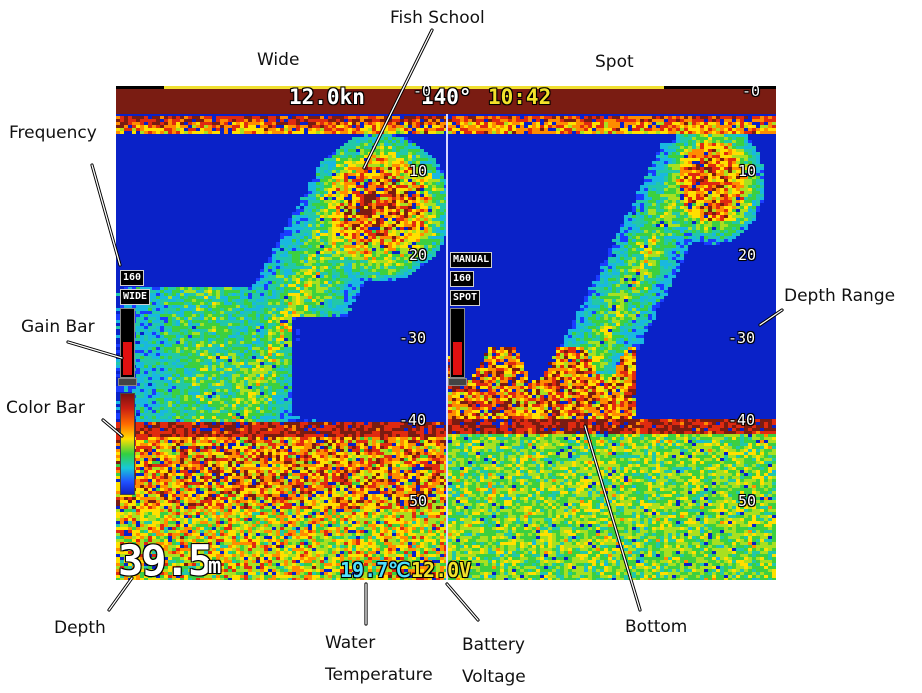 The width and height of the screenshot is (922, 693). Describe the element at coordinates (127, 358) in the screenshot. I see `wide-gain-fill` at that location.